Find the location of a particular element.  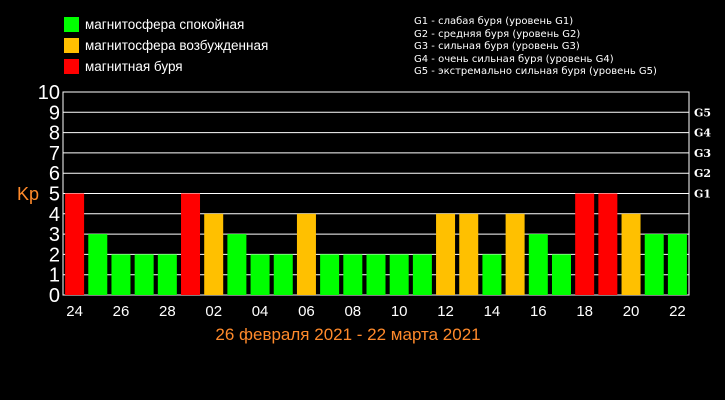

x-tick-label: 04 is located at coordinates (260, 311).